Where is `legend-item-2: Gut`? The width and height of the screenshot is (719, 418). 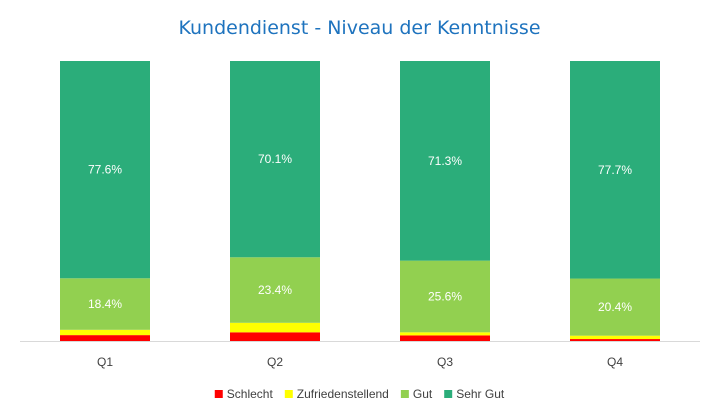 legend-item-2: Gut is located at coordinates (416, 394).